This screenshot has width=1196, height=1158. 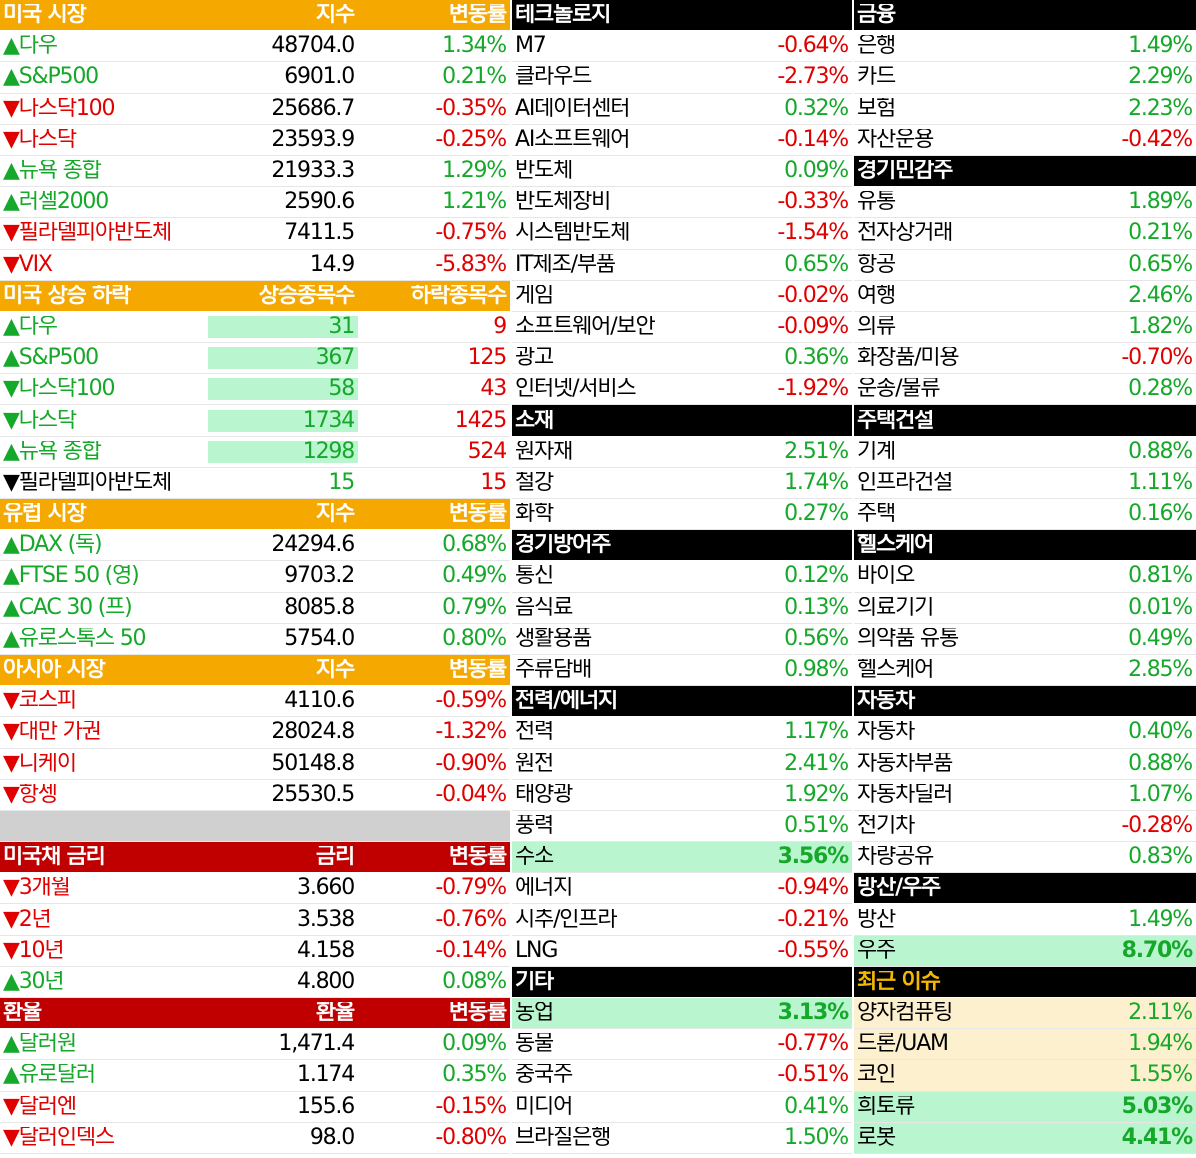 What do you see at coordinates (319, 233) in the screenshot?
I see `index-value: 7411.5` at bounding box center [319, 233].